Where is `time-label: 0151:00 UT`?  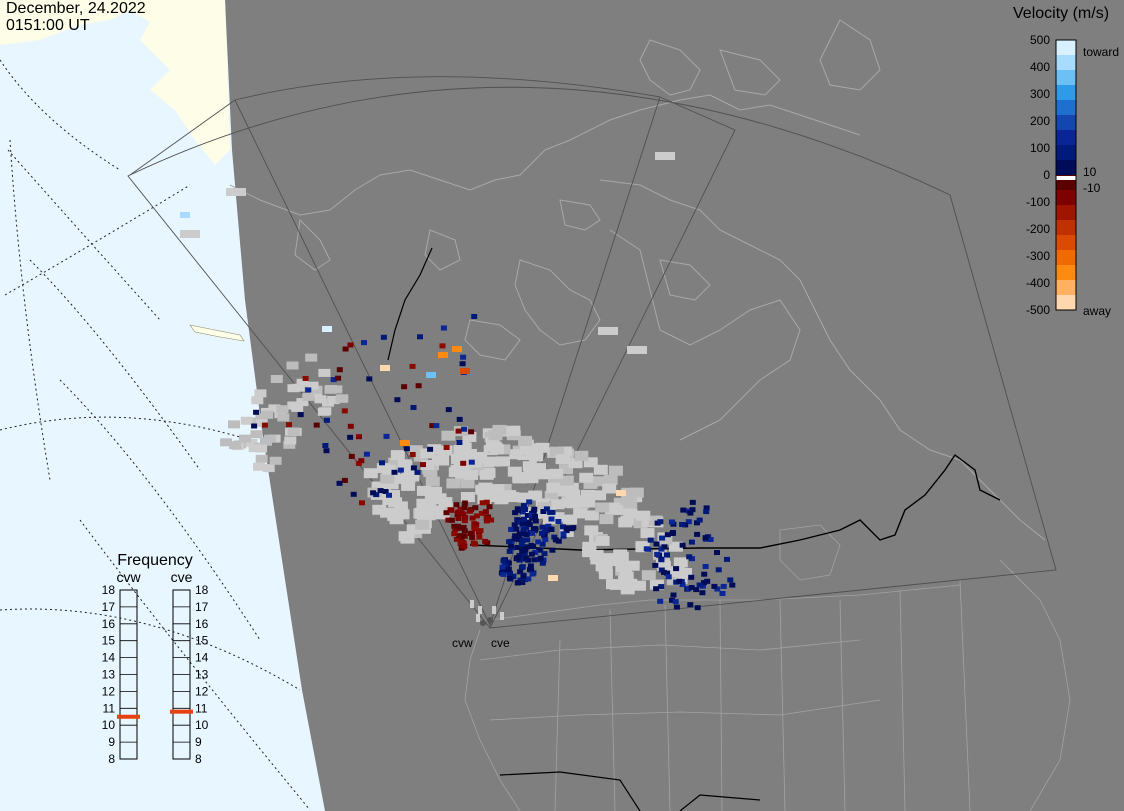
time-label: 0151:00 UT is located at coordinates (48, 25).